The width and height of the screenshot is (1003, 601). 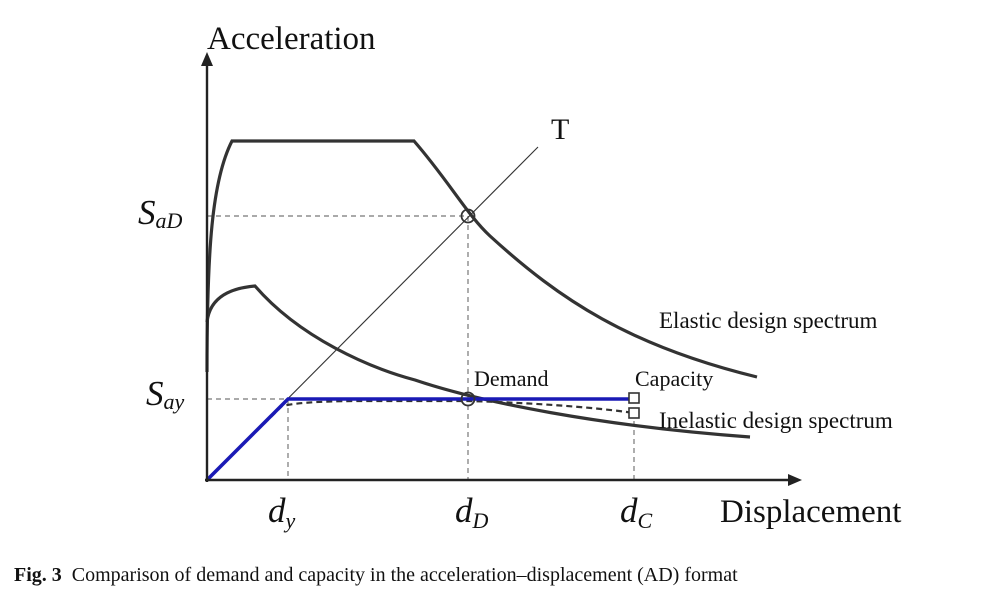 I want to click on dd-tick-label: dD, so click(x=472, y=512).